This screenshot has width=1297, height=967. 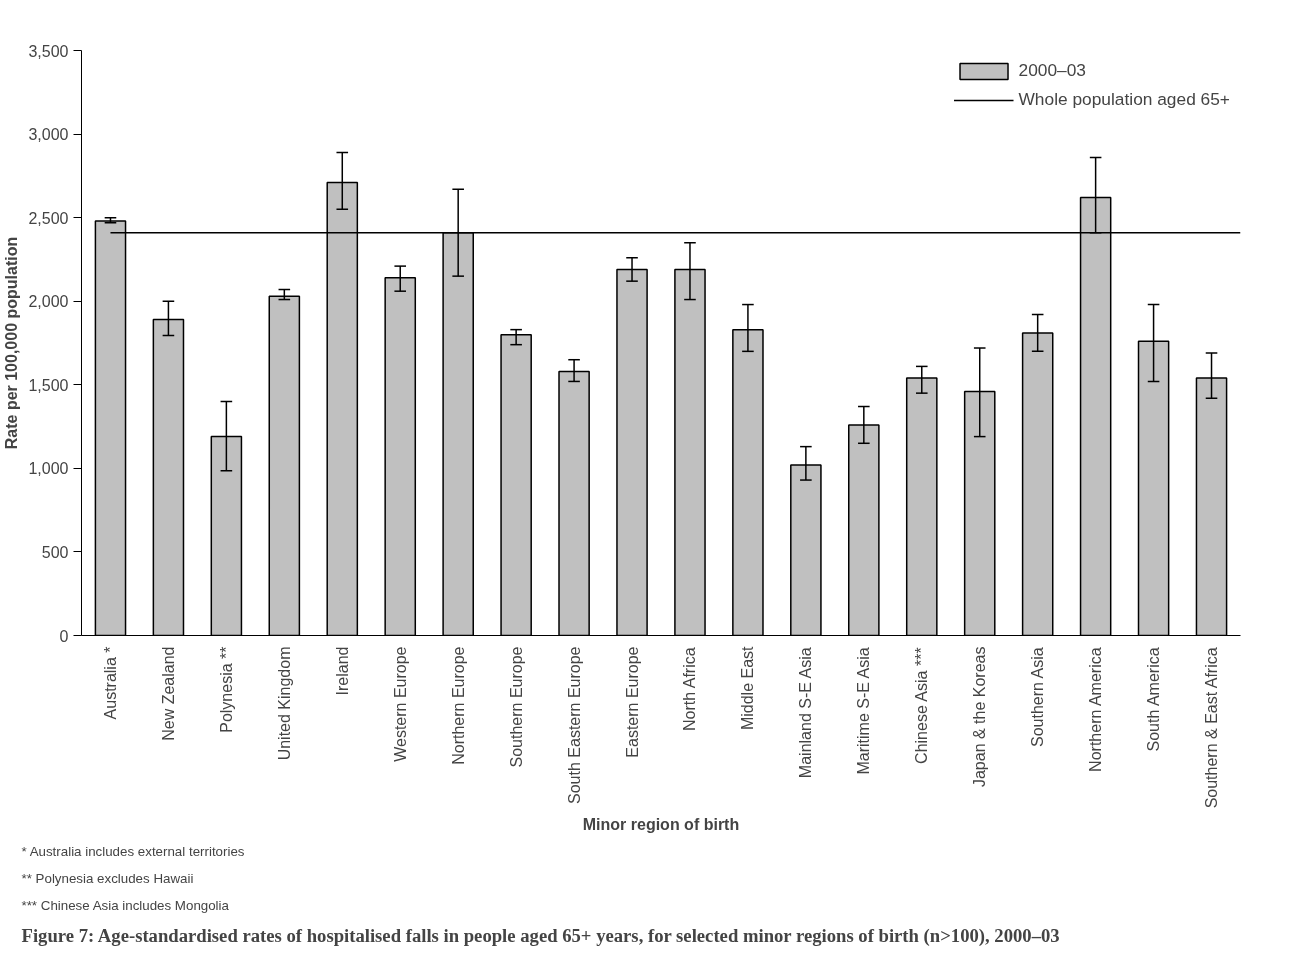 What do you see at coordinates (980, 717) in the screenshot?
I see `x-tick-label: Japan & the Koreas` at bounding box center [980, 717].